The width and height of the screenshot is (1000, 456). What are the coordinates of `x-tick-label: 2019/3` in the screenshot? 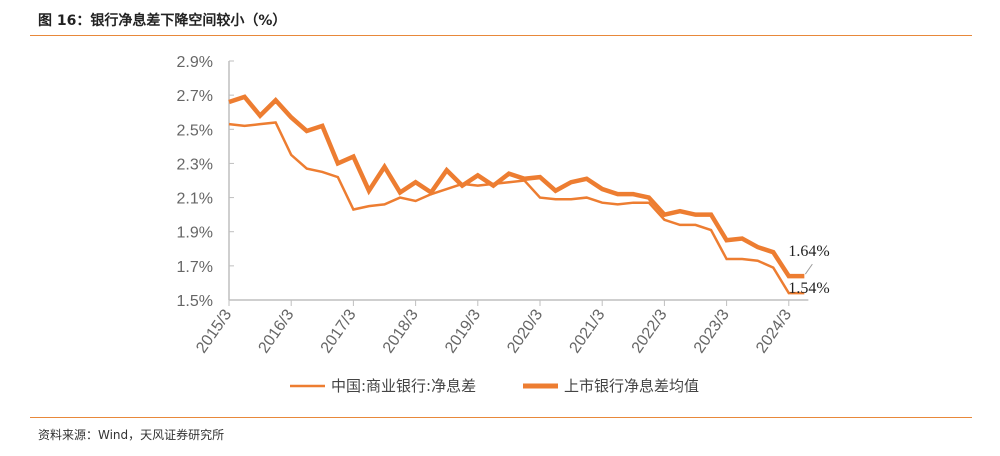 It's located at (463, 331).